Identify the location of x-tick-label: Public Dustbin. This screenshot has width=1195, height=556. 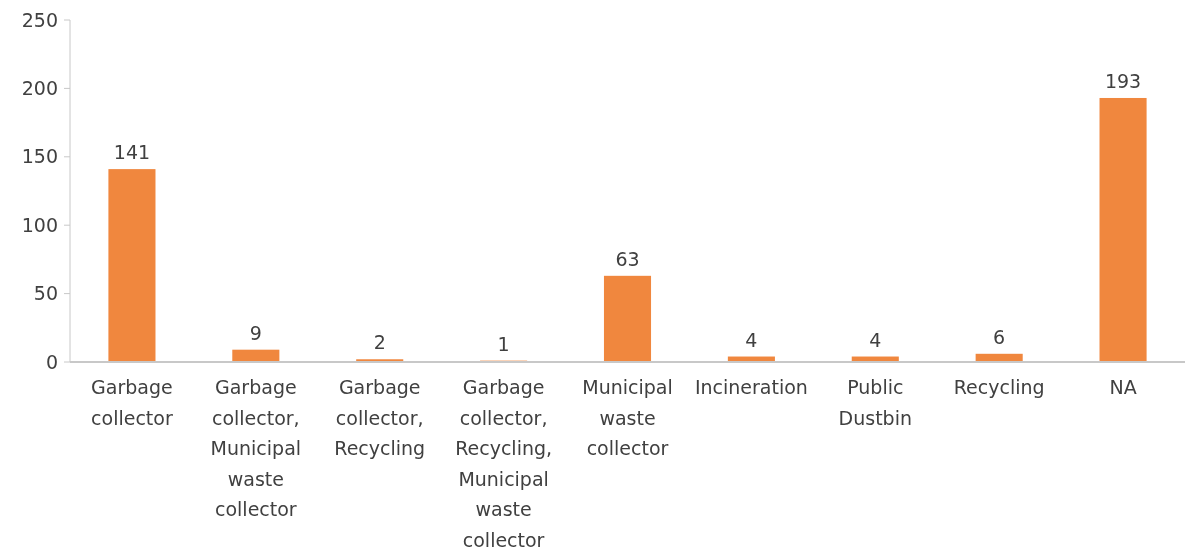
(875, 402).